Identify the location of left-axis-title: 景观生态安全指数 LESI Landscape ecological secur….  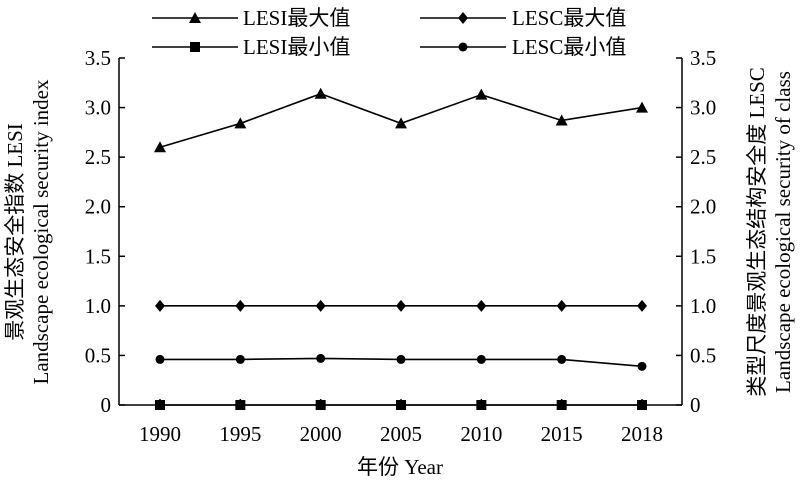
(28, 231).